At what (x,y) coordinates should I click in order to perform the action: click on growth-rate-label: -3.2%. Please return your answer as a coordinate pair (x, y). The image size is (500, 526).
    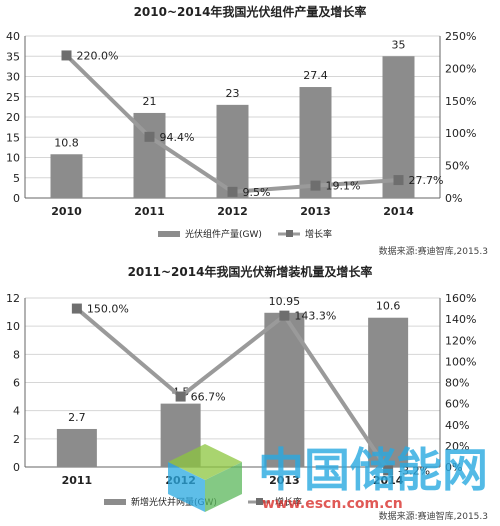
    Looking at the image, I should click on (414, 470).